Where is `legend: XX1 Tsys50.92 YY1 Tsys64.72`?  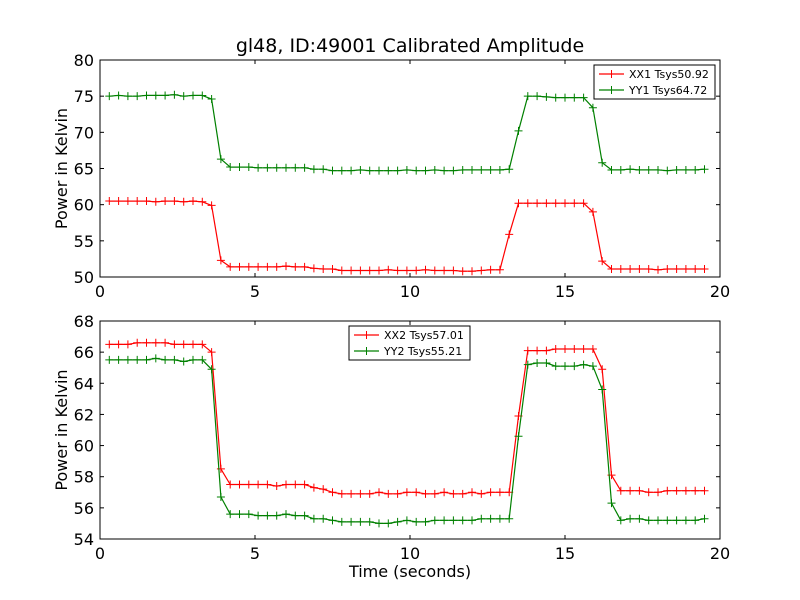 legend: XX1 Tsys50.92 YY1 Tsys64.72 is located at coordinates (654, 82).